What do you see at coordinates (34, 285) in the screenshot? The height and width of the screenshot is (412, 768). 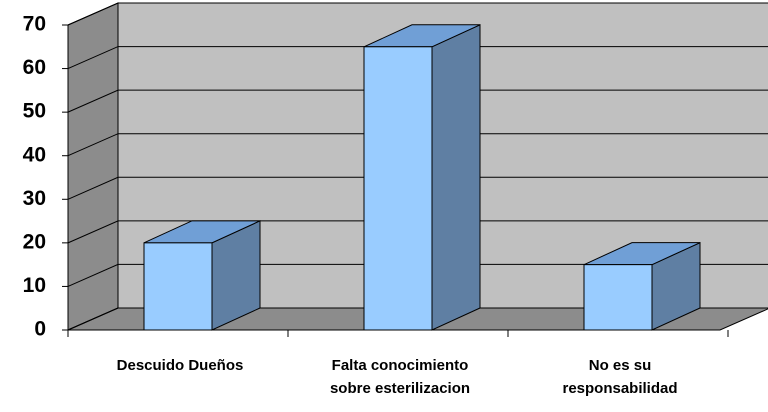 I see `y-tick-label: 10` at bounding box center [34, 285].